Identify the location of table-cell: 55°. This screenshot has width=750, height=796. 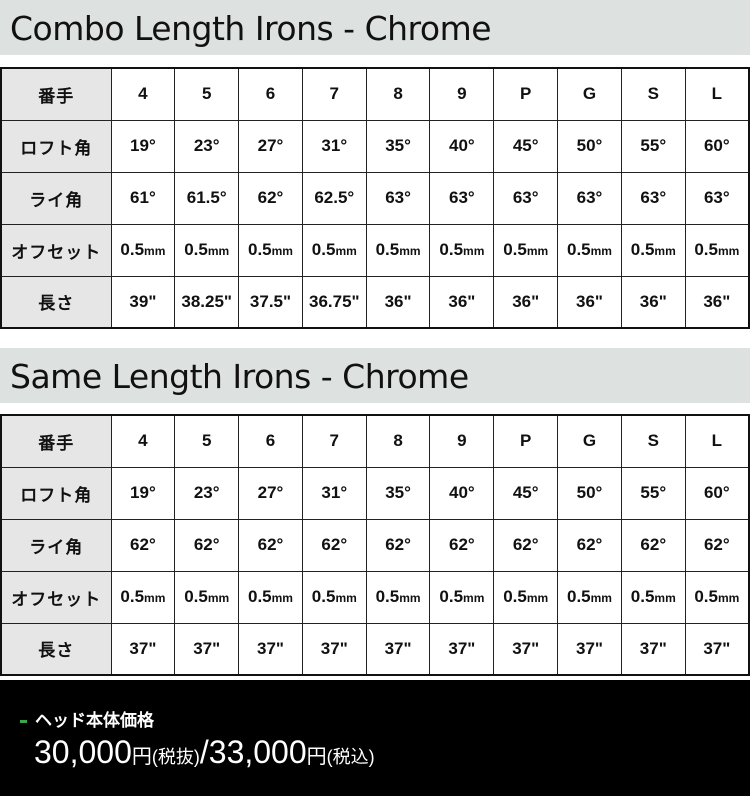
(653, 146).